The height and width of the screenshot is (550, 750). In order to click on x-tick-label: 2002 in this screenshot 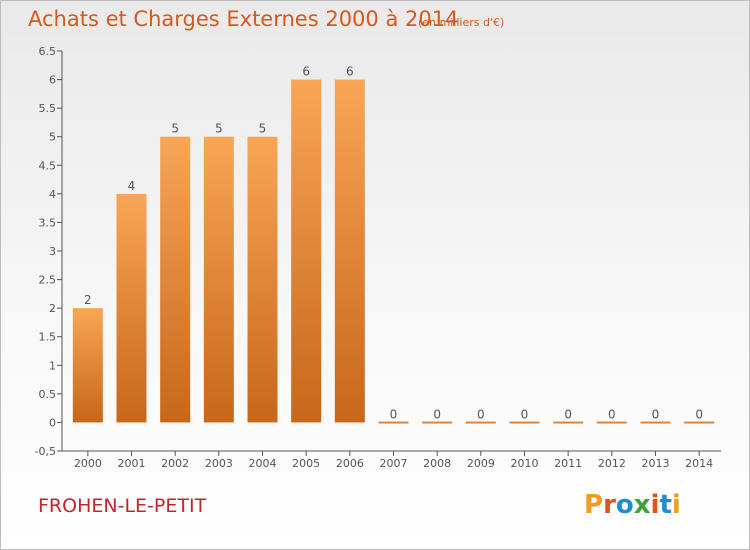, I will do `click(175, 463)`.